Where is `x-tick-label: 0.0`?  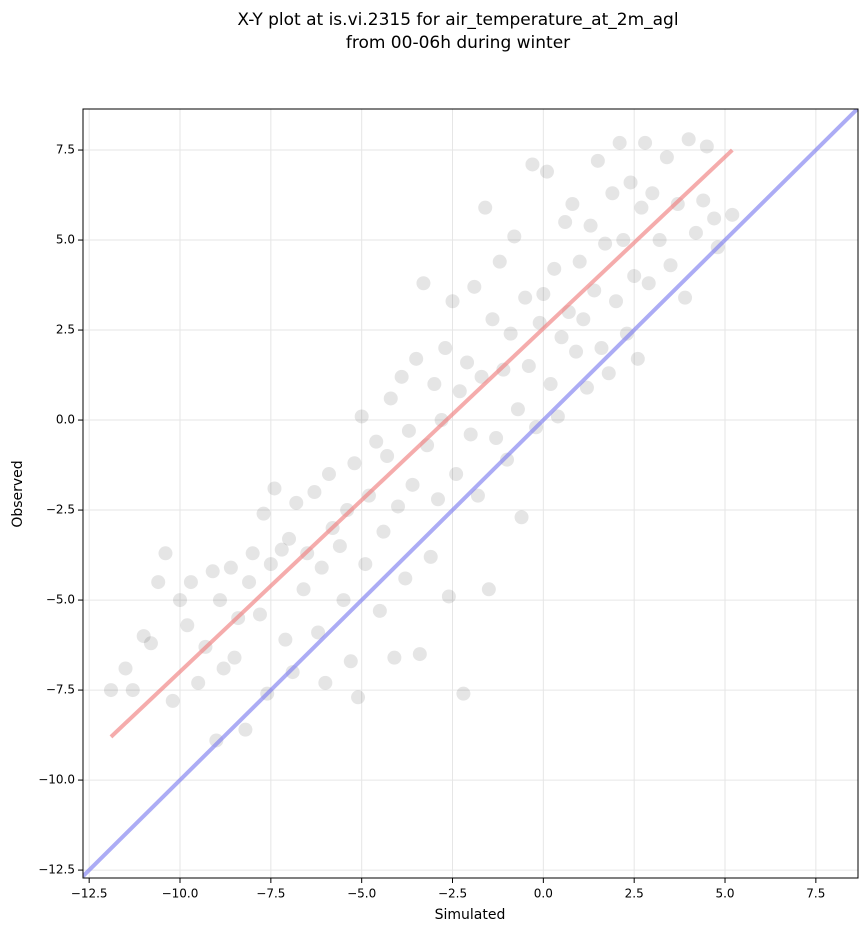 x-tick-label: 0.0 is located at coordinates (543, 894).